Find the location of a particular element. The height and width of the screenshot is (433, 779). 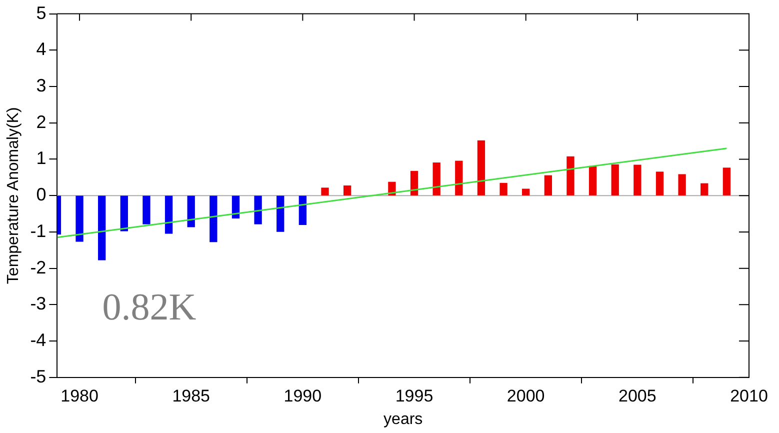

y-tick-label: 2 is located at coordinates (41, 122).